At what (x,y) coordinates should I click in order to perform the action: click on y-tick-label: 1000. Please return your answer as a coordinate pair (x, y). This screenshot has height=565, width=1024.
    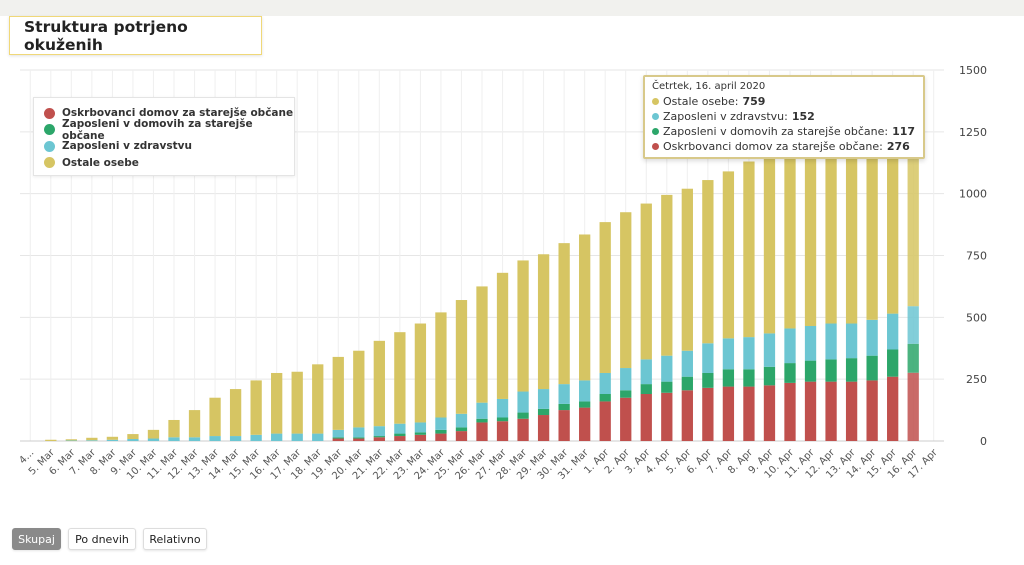
    Looking at the image, I should click on (973, 194).